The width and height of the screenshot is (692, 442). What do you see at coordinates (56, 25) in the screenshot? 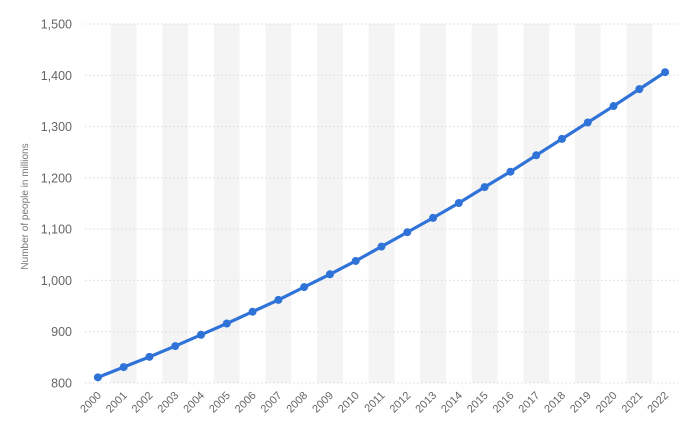
I see `y-tick-label: 1,500` at bounding box center [56, 25].